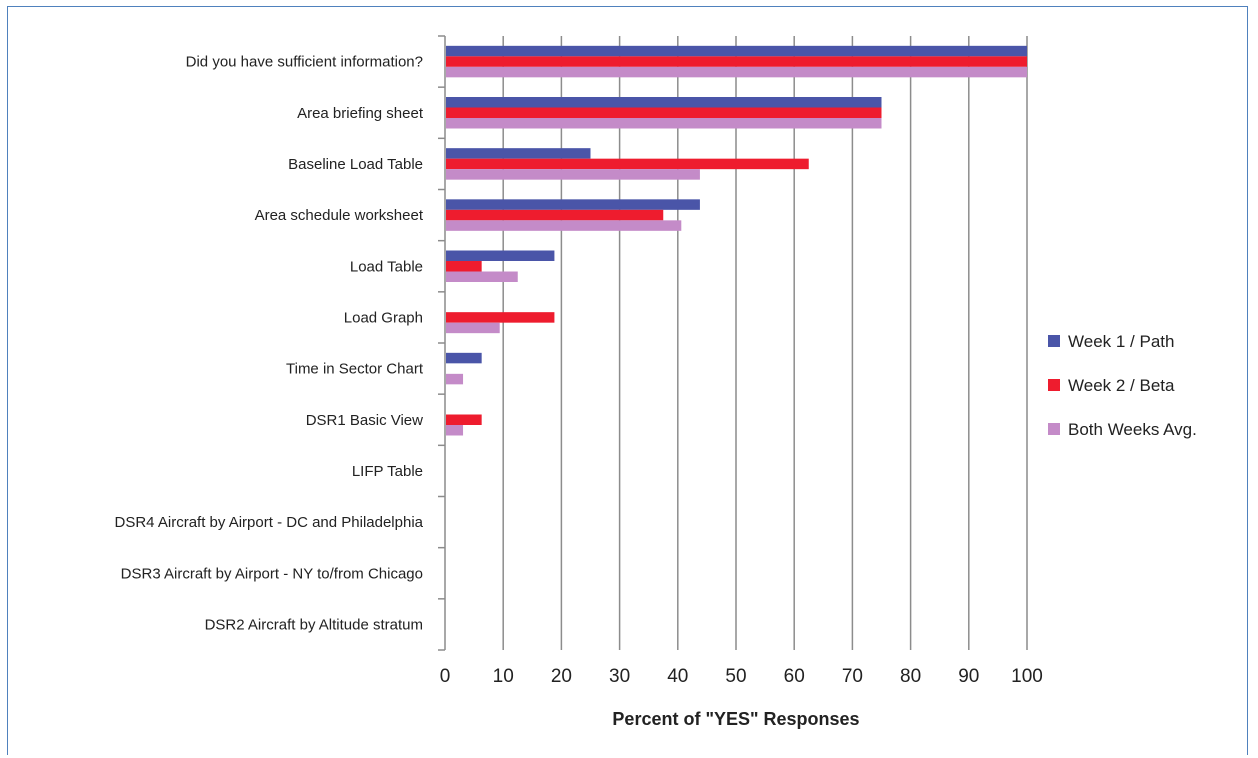 The width and height of the screenshot is (1258, 758). I want to click on category-label: Time in Sector Chart, so click(355, 369).